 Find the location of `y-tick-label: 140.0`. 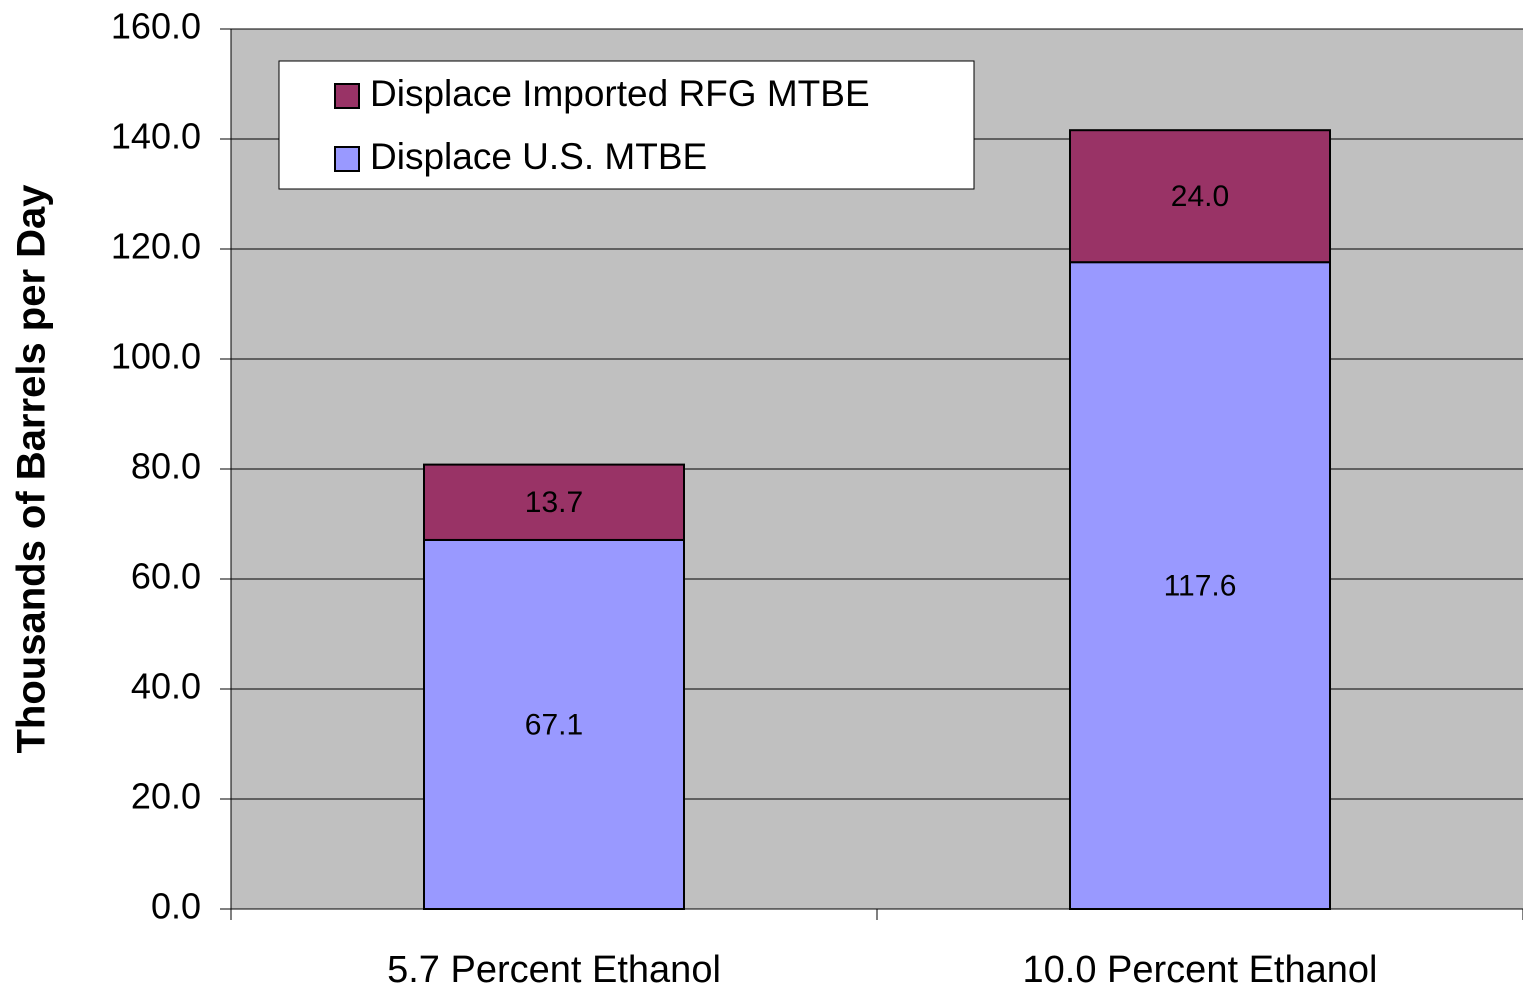

y-tick-label: 140.0 is located at coordinates (156, 136).